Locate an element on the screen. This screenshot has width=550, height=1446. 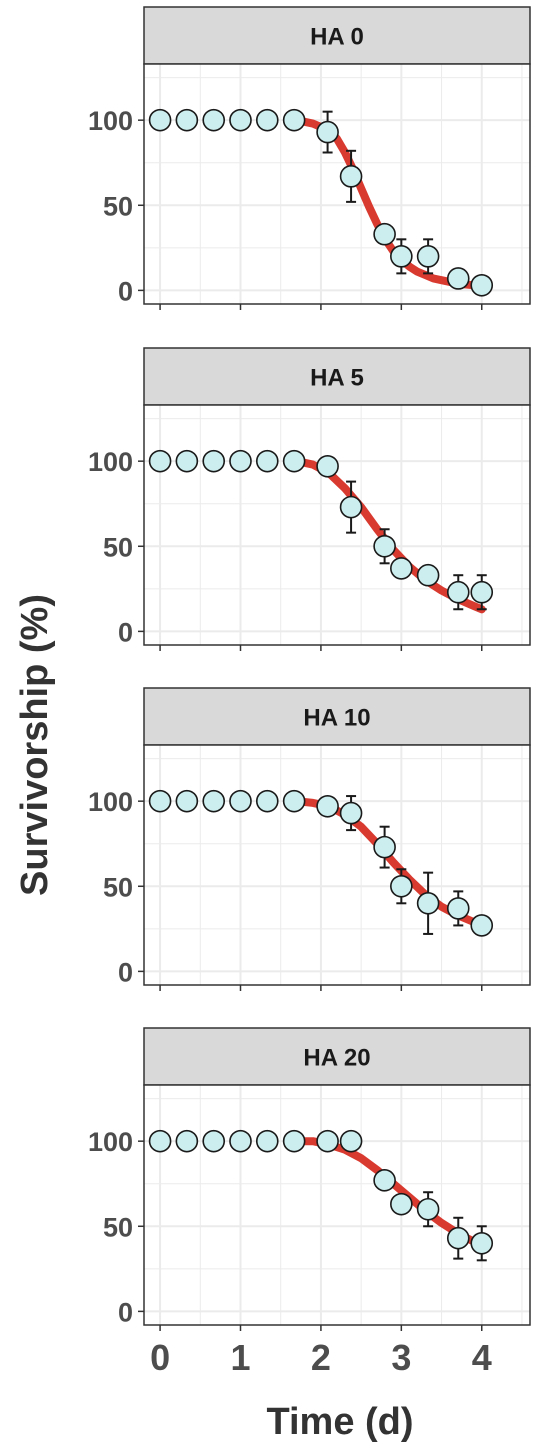
x-tick-label: 2 is located at coordinates (321, 1357).